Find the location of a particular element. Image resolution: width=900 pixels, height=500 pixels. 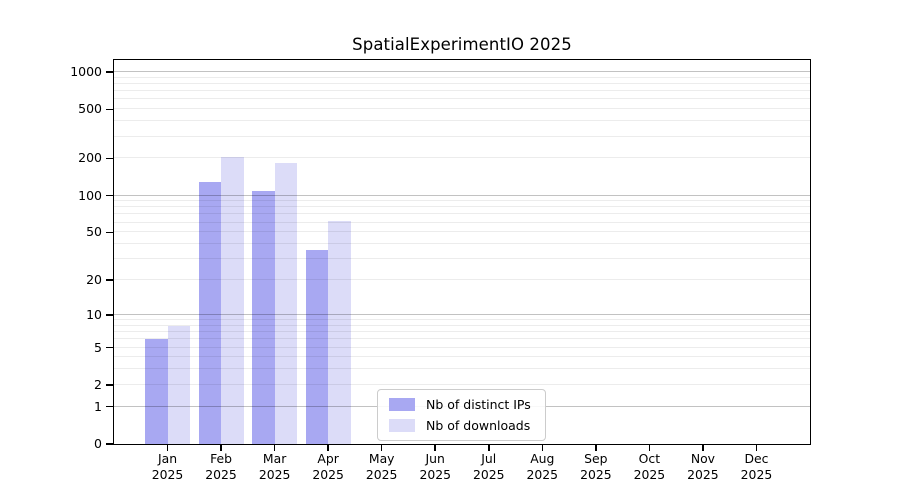

bar-apr-distinct-ips is located at coordinates (317, 346).